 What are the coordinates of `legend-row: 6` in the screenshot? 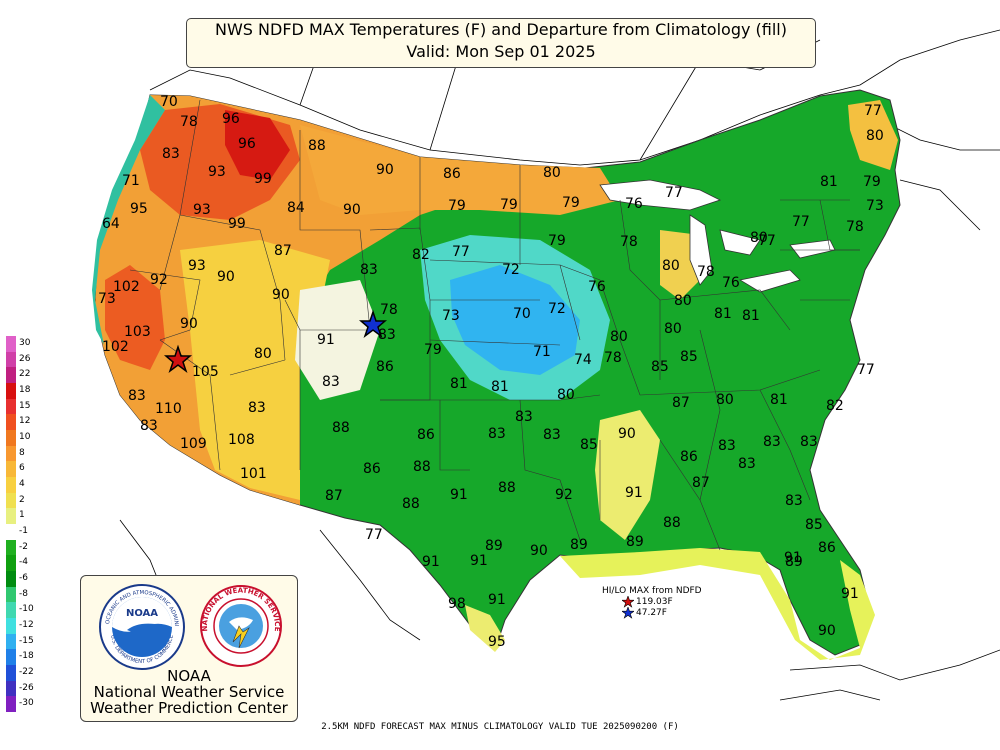 It's located at (23, 469).